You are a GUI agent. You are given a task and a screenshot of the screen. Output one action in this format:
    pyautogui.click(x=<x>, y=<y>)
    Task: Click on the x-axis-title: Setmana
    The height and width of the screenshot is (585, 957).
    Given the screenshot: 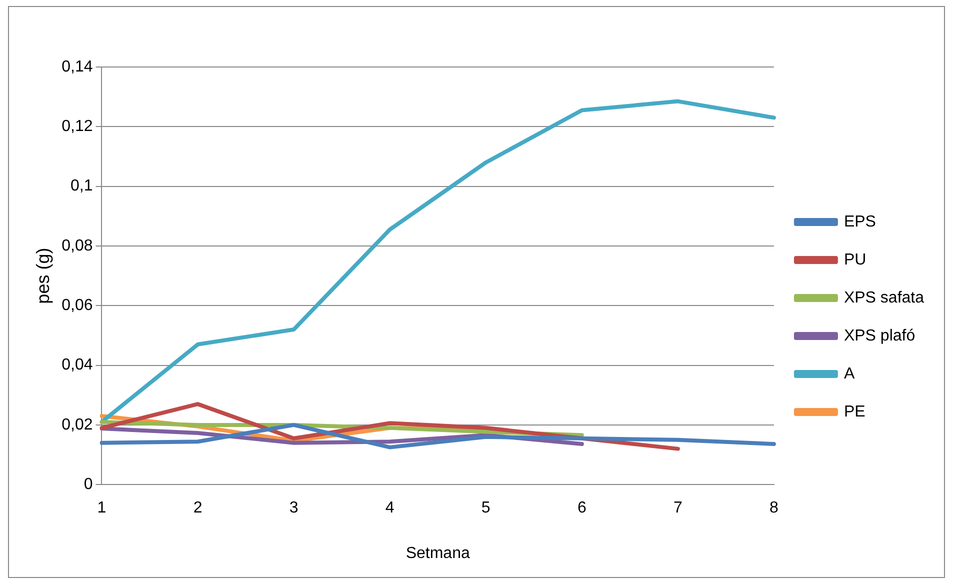 What is the action you would take?
    pyautogui.click(x=438, y=553)
    